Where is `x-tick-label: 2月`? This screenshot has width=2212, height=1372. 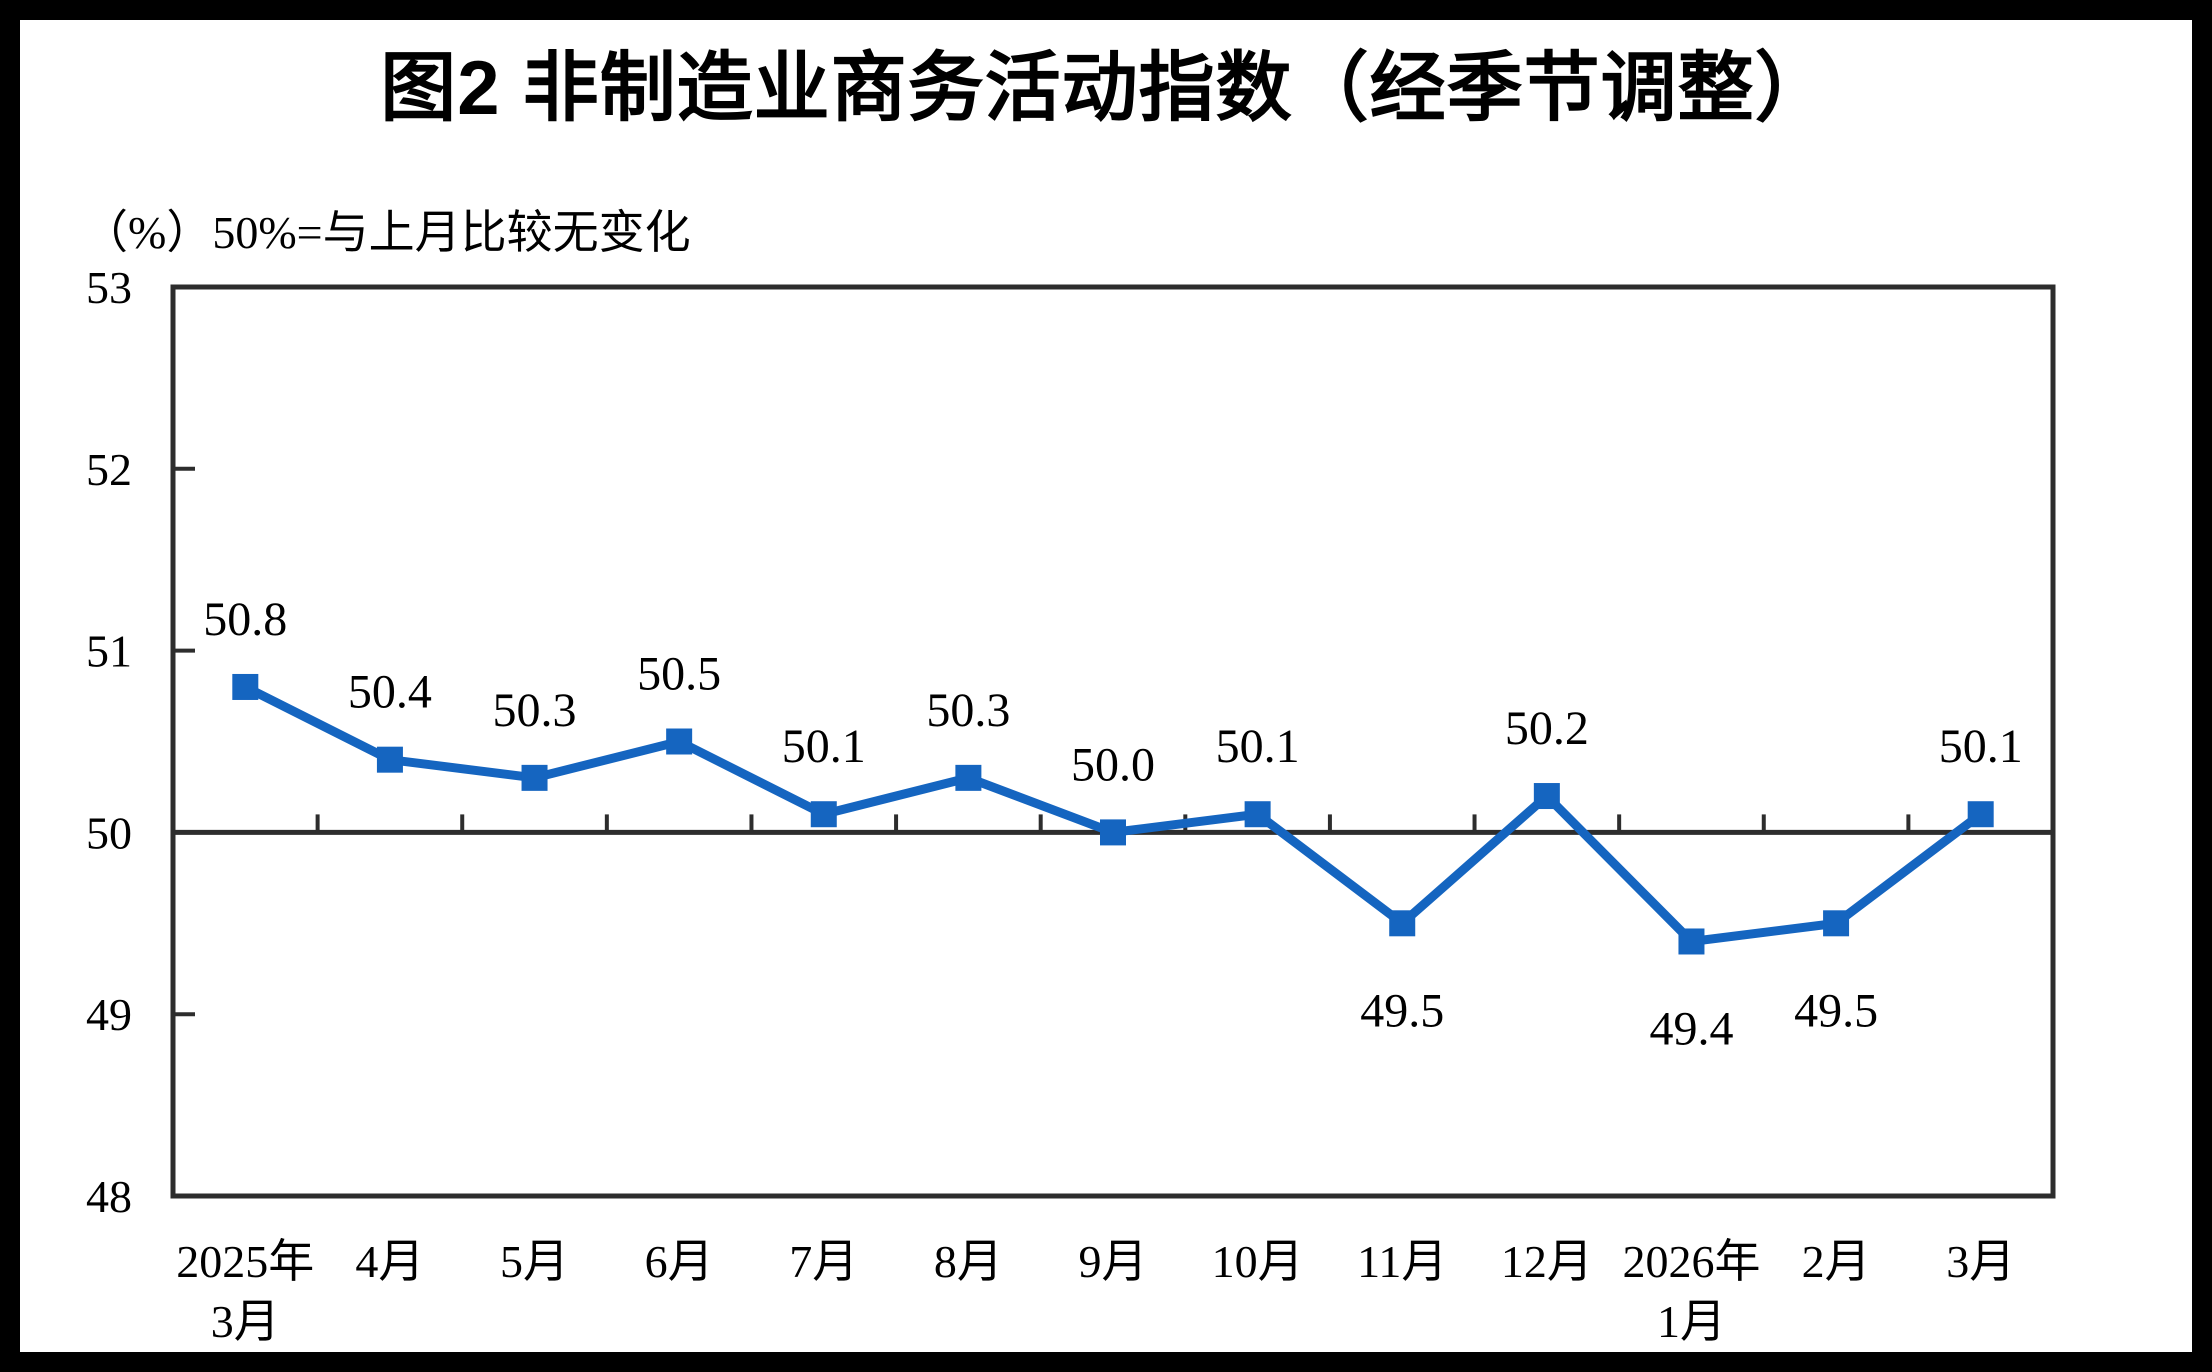
x-tick-label: 2月 is located at coordinates (1836, 1261).